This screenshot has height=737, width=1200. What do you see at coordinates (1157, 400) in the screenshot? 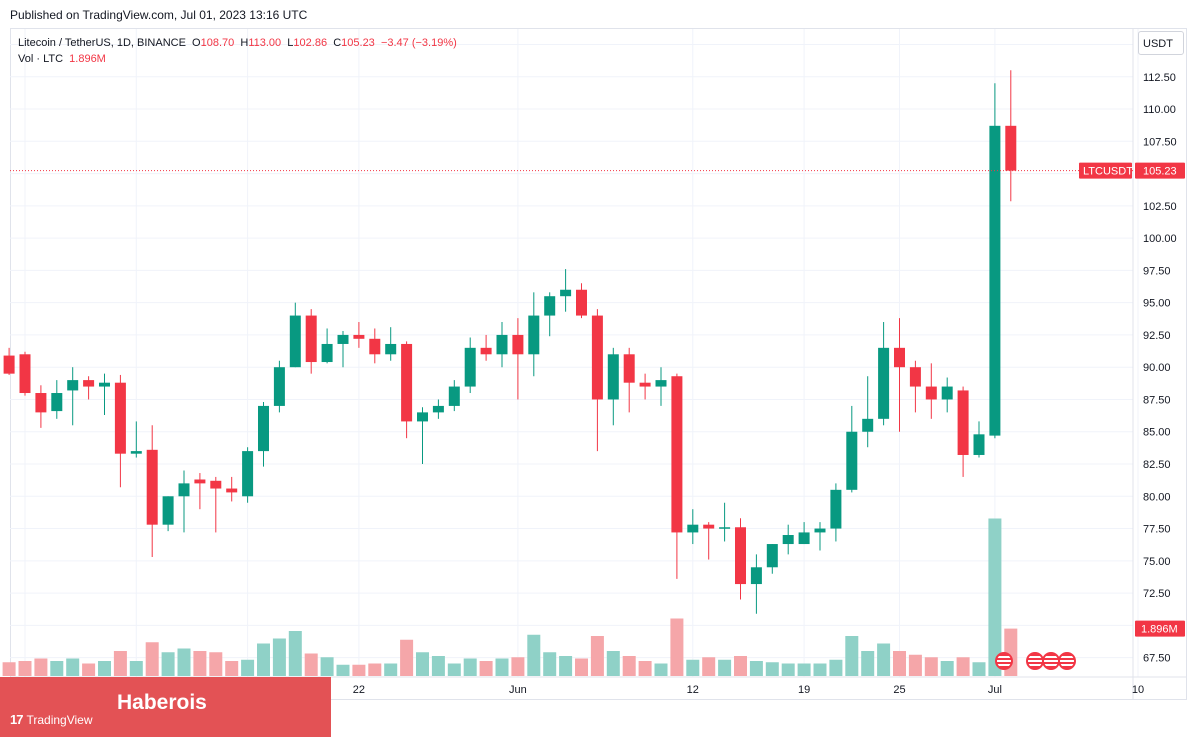
I see `y-tick-label: 87.50` at bounding box center [1157, 400].